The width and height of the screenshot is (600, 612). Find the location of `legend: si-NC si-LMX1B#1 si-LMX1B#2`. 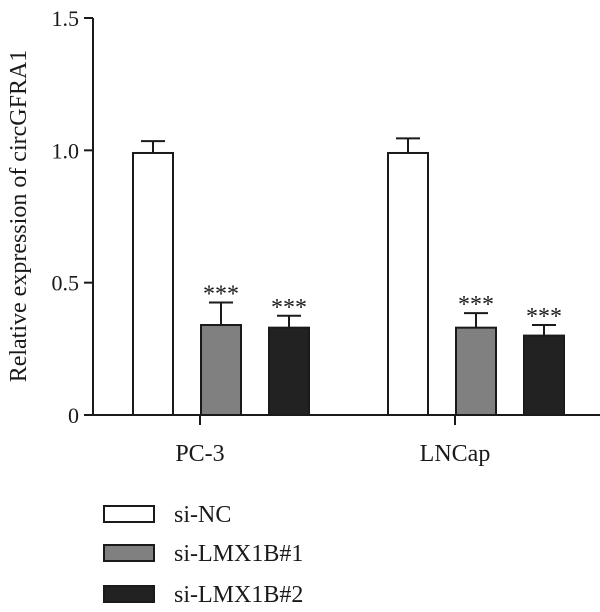

legend: si-NC si-LMX1B#1 si-LMX1B#2 is located at coordinates (203, 555).